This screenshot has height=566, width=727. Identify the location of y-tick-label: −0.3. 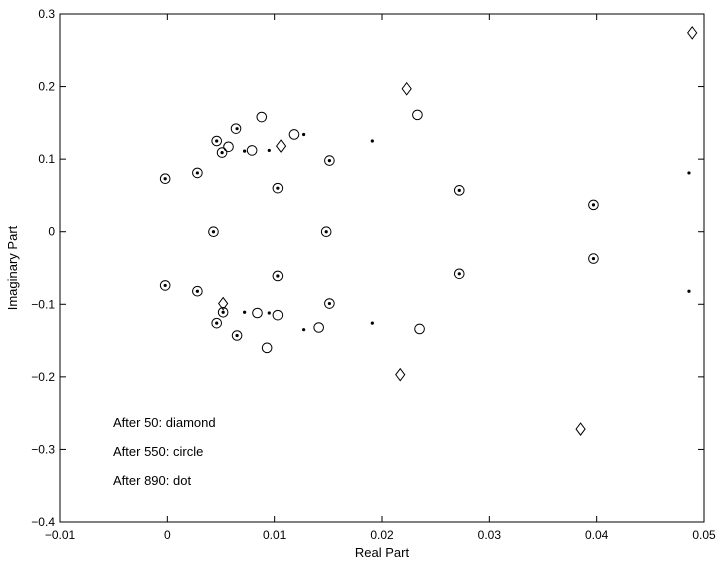
(43, 449).